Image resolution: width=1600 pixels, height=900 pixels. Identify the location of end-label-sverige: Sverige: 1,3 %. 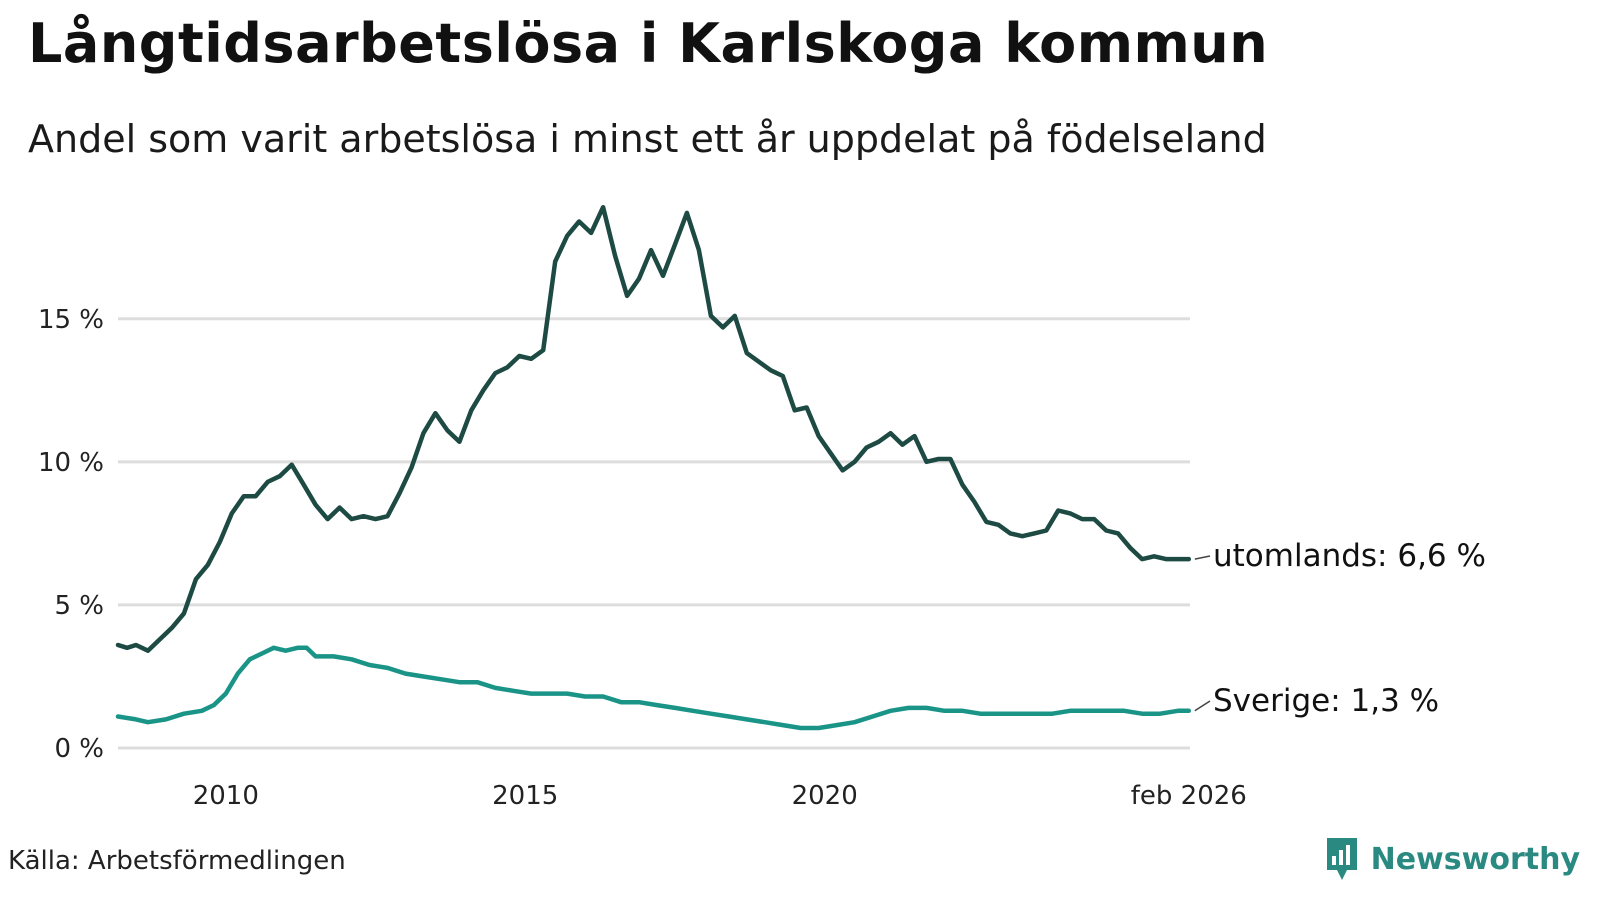
(1326, 701).